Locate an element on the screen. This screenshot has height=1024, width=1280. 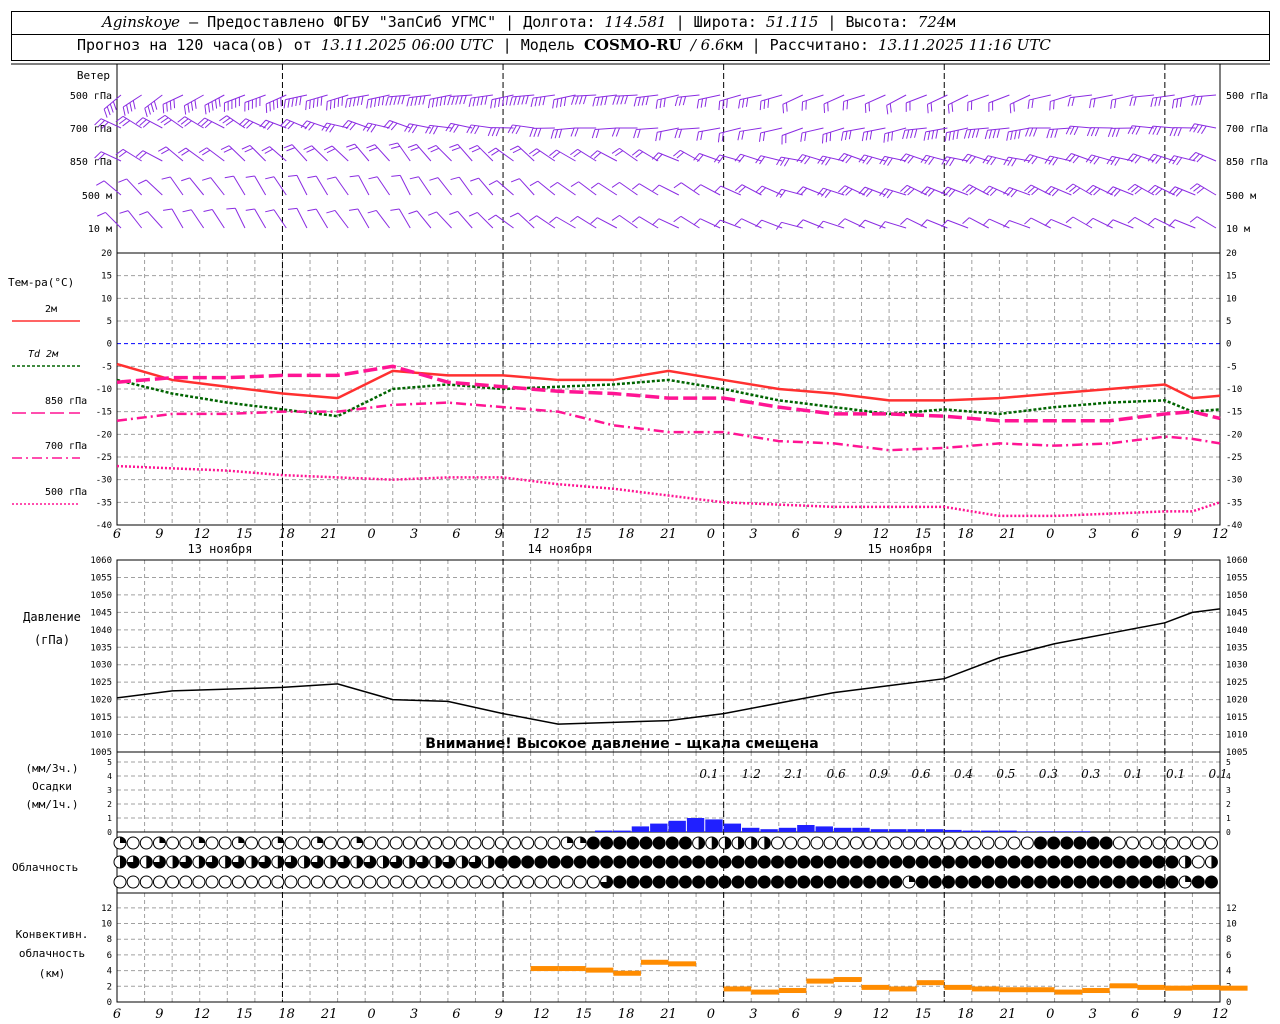
hour-tick-bottom: 18 is located at coordinates (965, 1014).